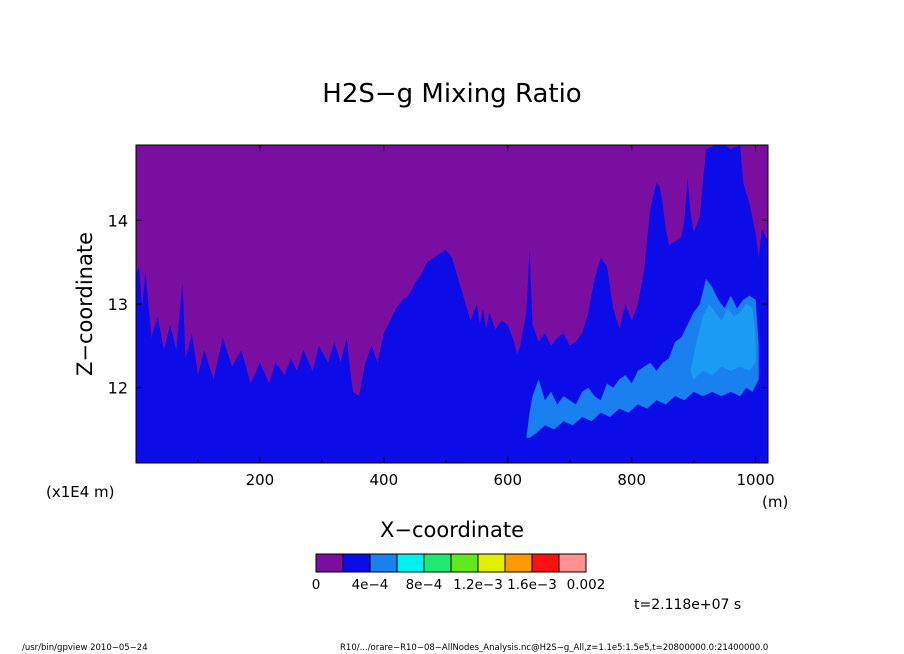 The image size is (904, 654). What do you see at coordinates (384, 480) in the screenshot?
I see `x-tick-label: 400` at bounding box center [384, 480].